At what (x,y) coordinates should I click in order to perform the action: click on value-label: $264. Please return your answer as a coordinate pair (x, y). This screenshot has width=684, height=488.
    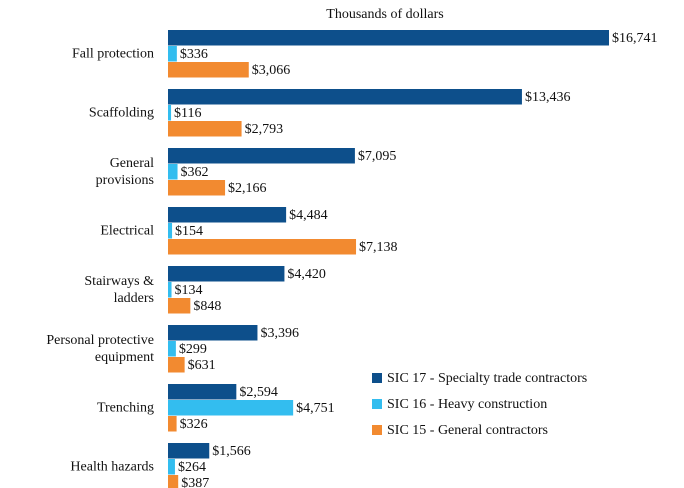
    Looking at the image, I should click on (192, 467).